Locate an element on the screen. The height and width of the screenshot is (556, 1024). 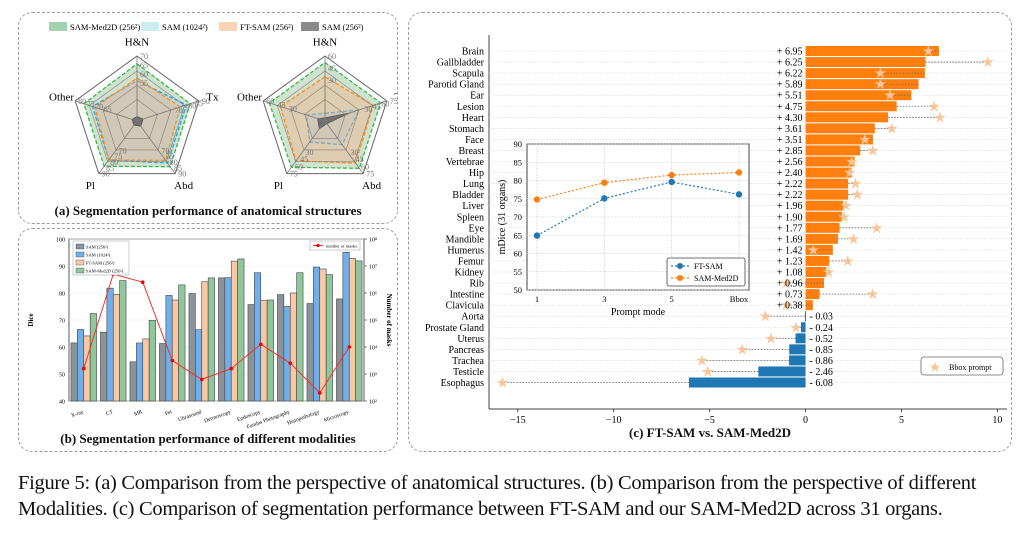
inset-y-label: mDice (31 organs) is located at coordinates (502, 217).